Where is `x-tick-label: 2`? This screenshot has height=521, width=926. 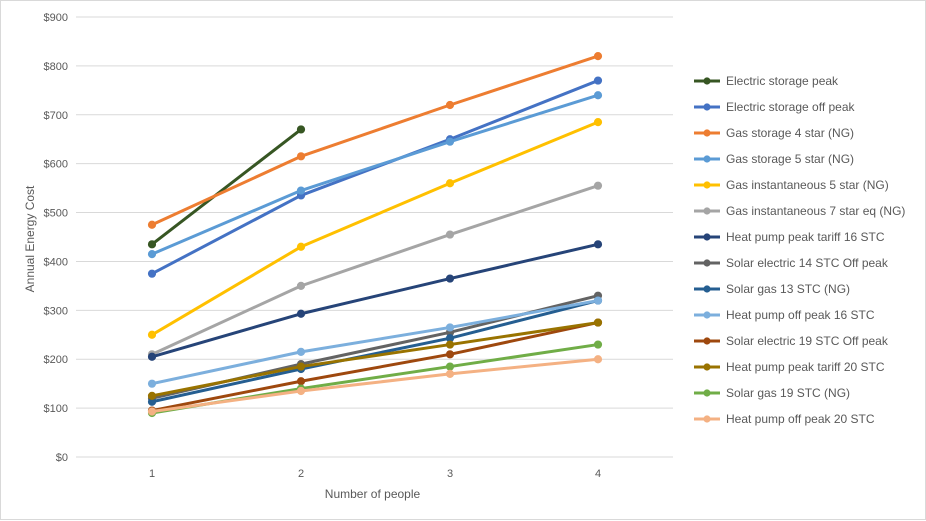
x-tick-label: 2 is located at coordinates (301, 474).